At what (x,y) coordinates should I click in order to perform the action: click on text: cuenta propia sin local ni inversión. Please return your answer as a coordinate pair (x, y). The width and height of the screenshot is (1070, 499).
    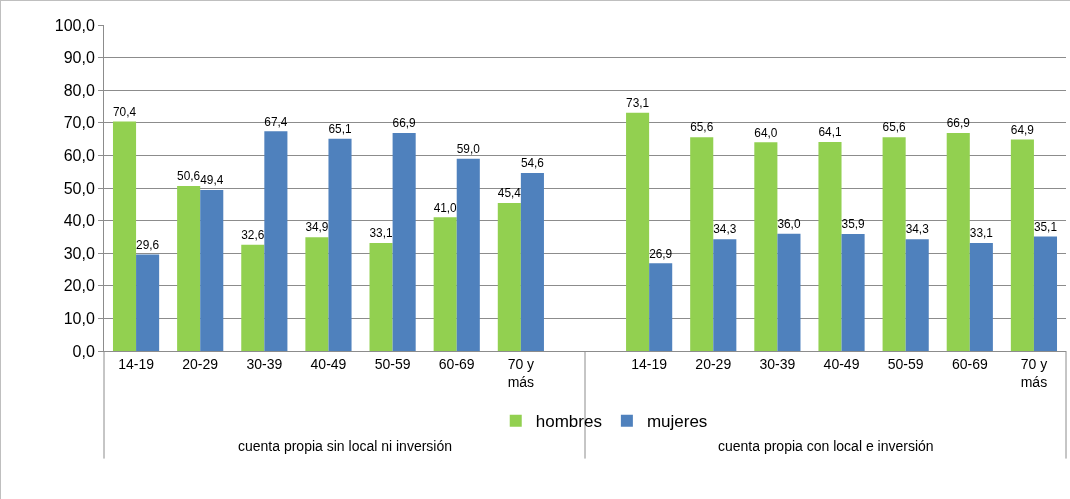
    Looking at the image, I should click on (345, 446).